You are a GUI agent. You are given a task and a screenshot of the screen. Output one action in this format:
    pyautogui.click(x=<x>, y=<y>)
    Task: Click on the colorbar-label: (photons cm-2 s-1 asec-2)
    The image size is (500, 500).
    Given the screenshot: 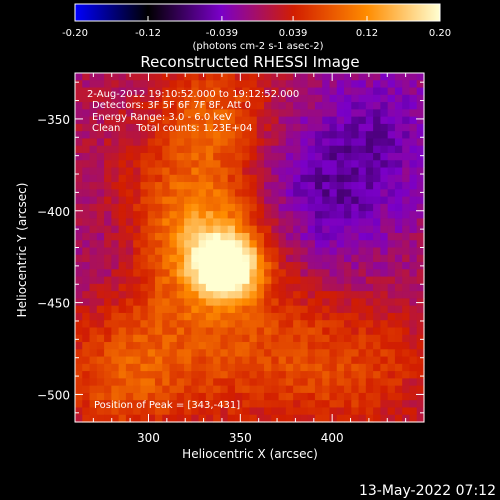 What is the action you would take?
    pyautogui.click(x=257, y=46)
    